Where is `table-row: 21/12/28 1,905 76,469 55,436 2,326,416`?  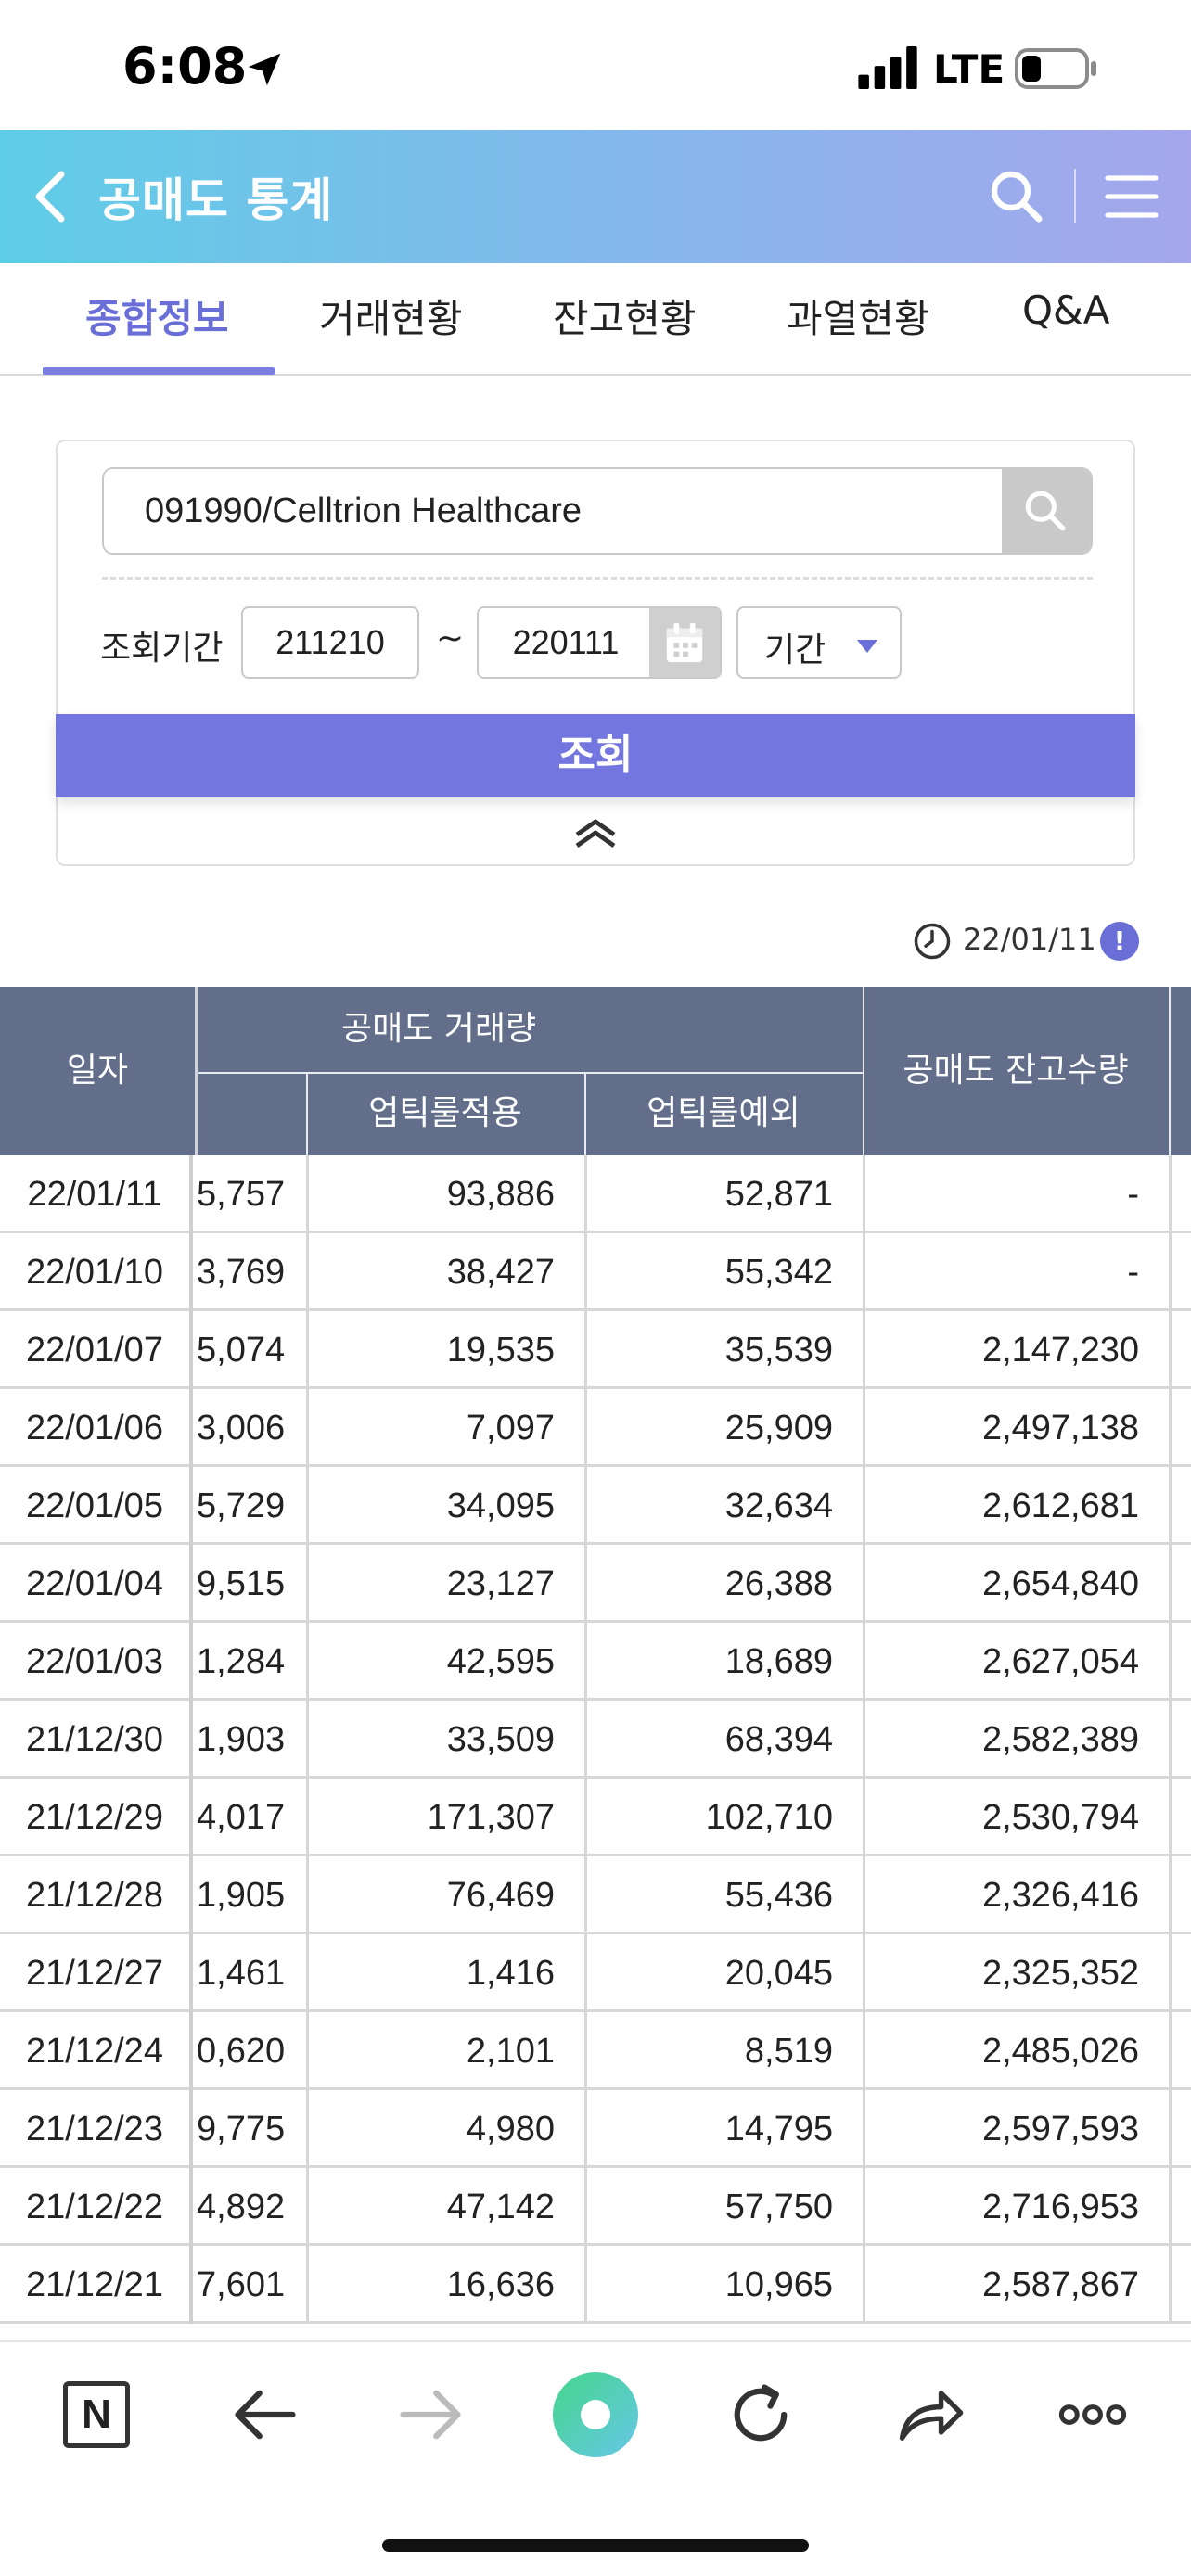 table-row: 21/12/28 1,905 76,469 55,436 2,326,416 is located at coordinates (595, 1895).